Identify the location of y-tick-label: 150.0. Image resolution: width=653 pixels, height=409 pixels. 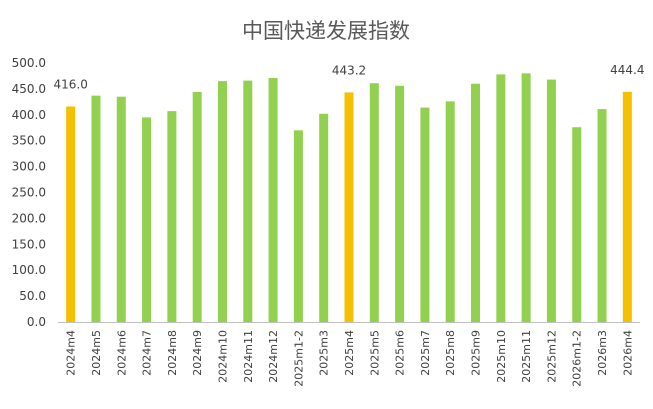
(29, 244).